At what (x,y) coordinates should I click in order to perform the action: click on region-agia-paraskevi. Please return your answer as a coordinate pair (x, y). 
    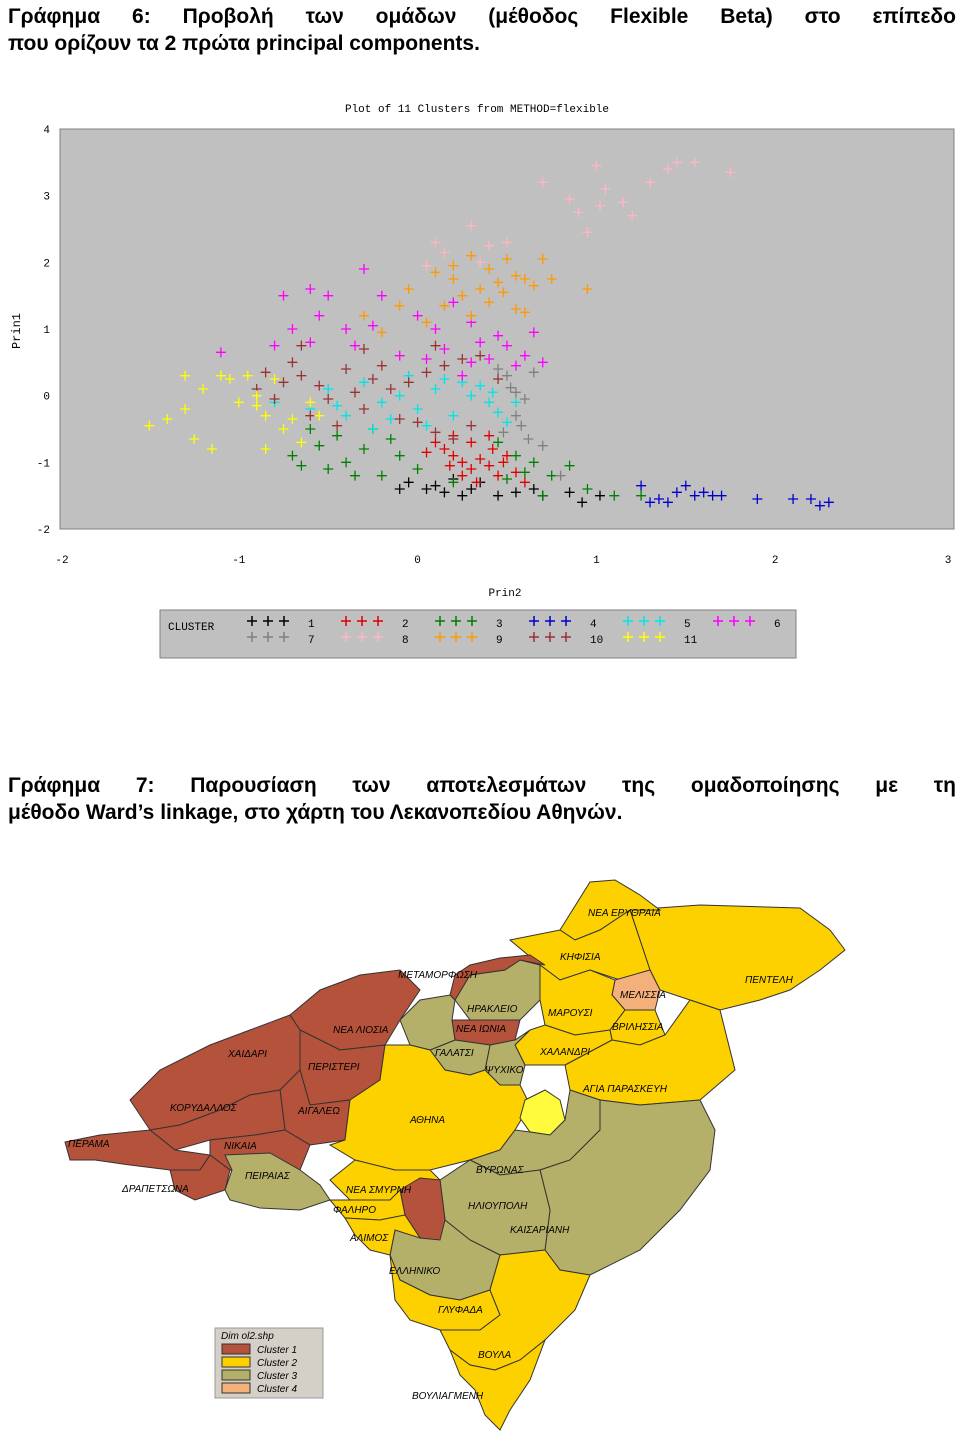
    Looking at the image, I should click on (650, 1052).